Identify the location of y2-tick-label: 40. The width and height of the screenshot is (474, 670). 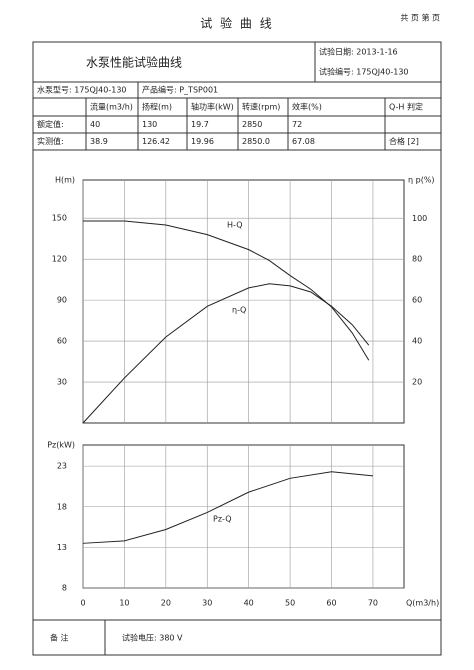
(417, 341).